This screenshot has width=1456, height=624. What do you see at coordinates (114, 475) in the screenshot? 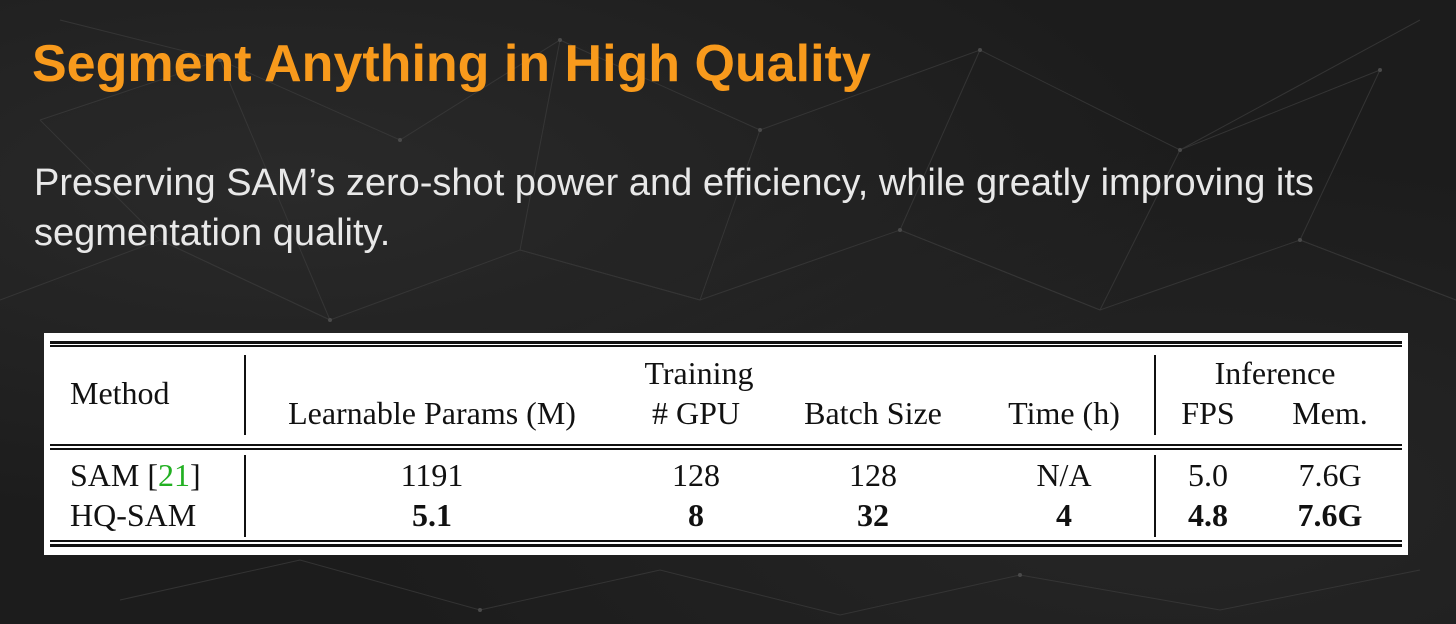
I see `method-name: SAM [` at bounding box center [114, 475].